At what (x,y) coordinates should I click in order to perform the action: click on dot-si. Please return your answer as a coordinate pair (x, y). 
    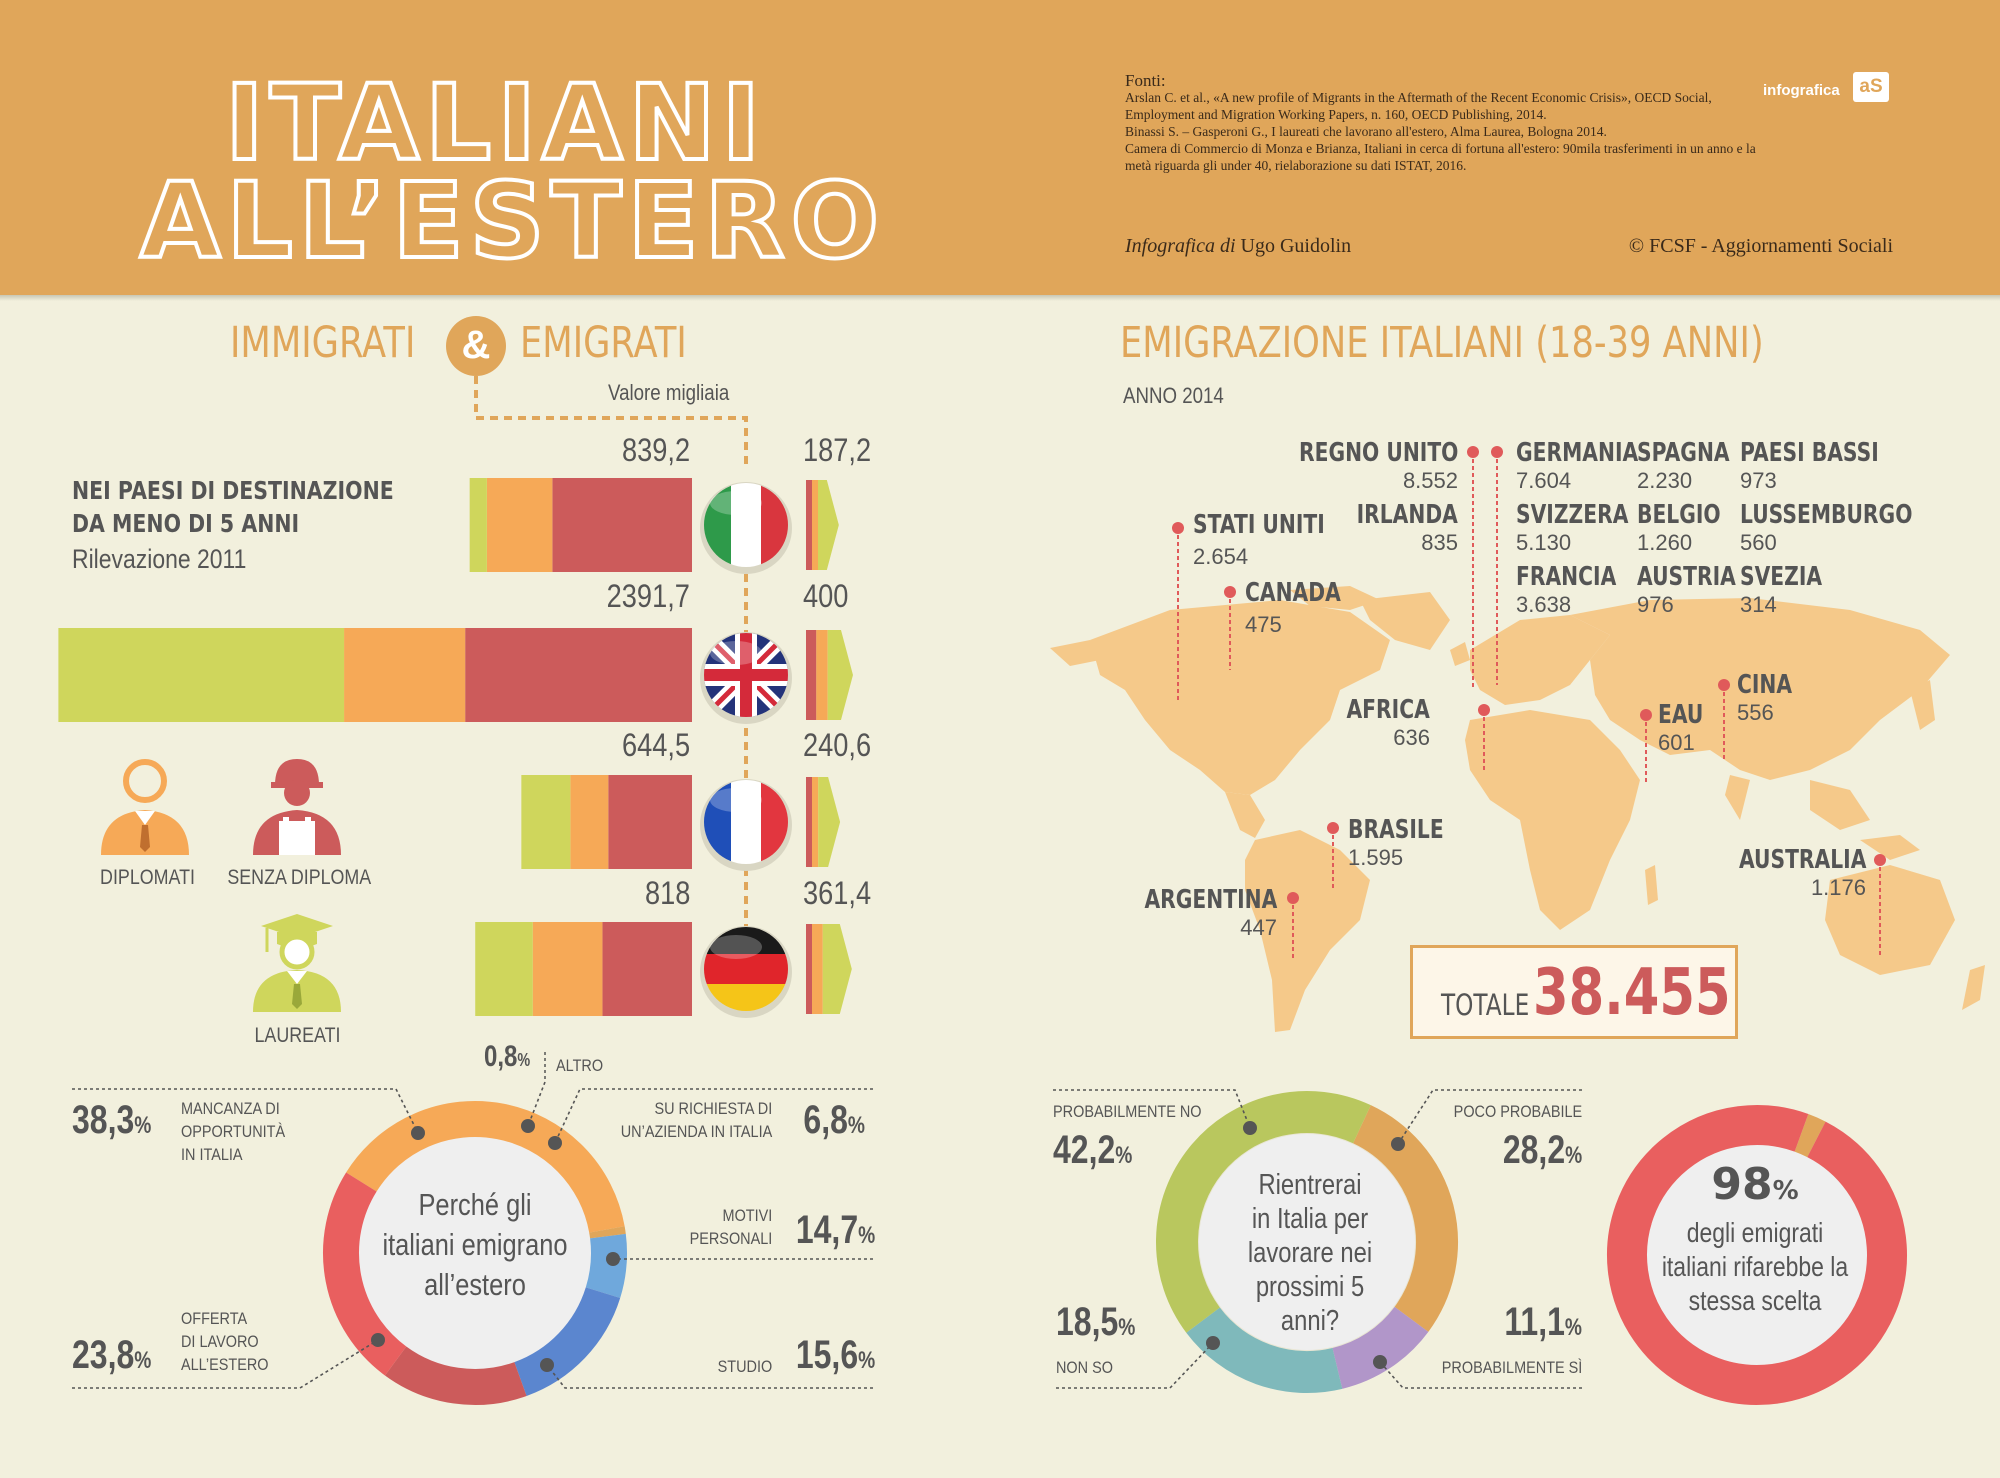
    Looking at the image, I should click on (1380, 1362).